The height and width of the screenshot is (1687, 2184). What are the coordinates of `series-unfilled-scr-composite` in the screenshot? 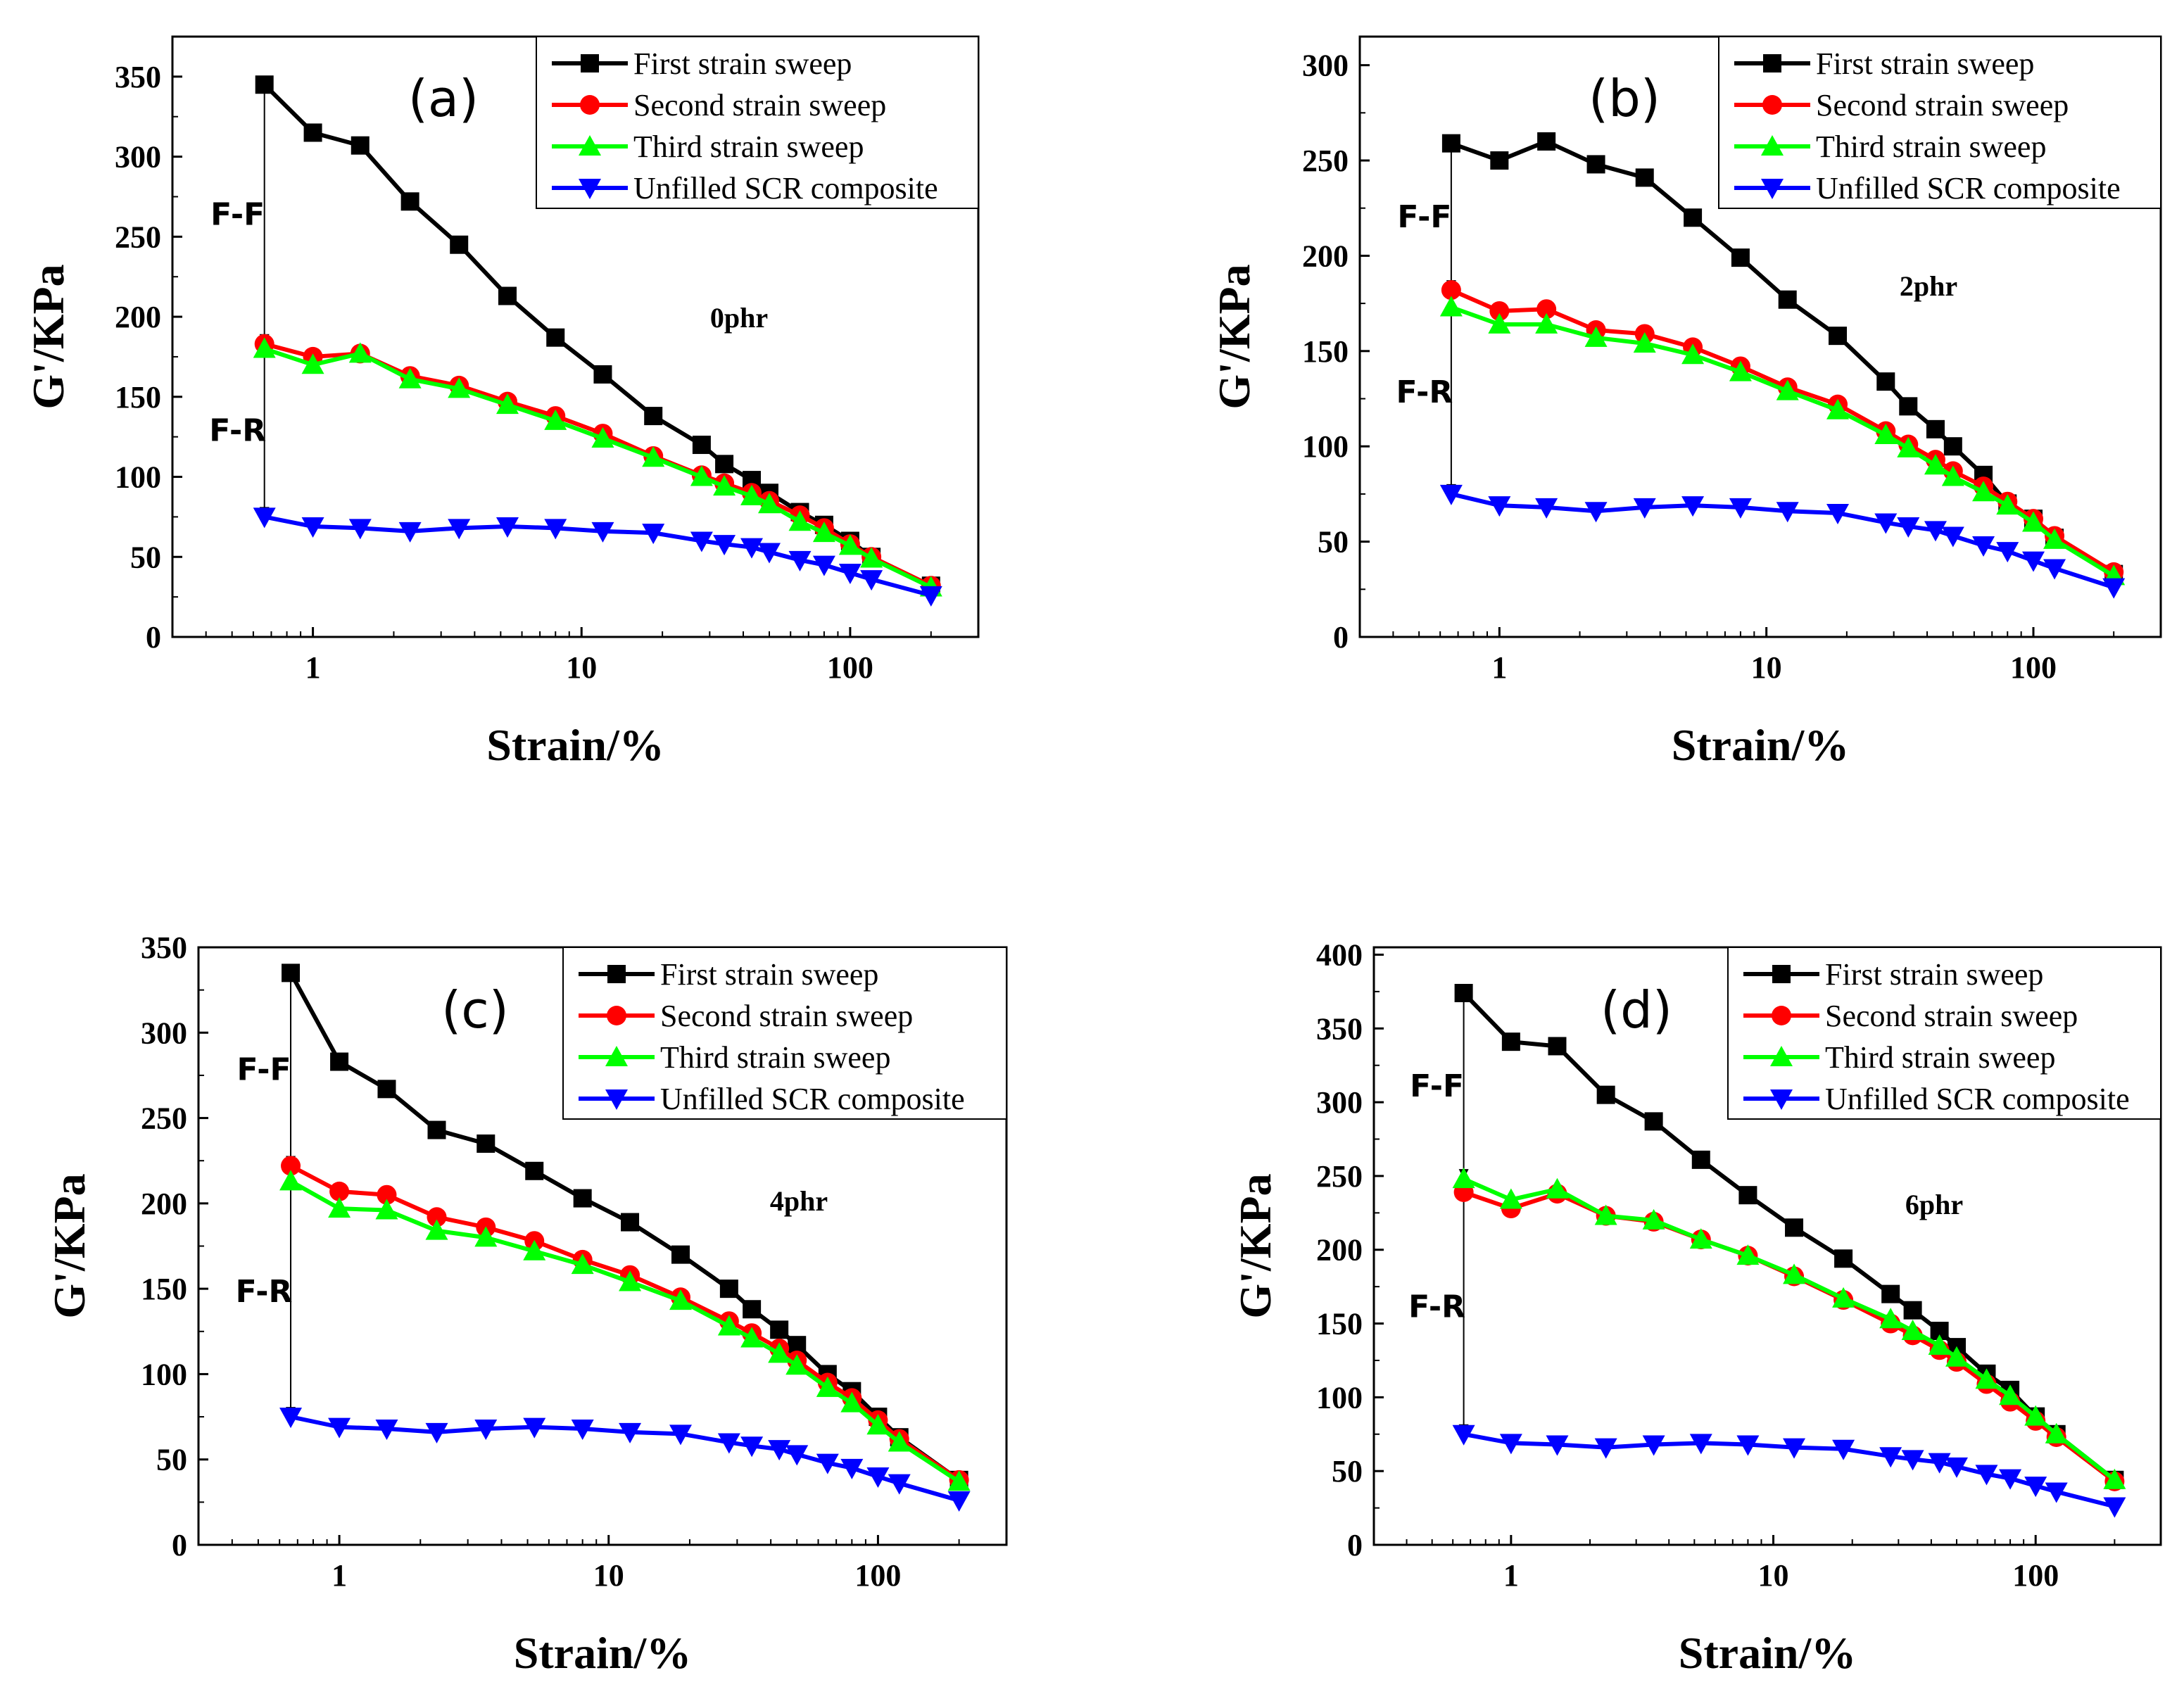 It's located at (625, 1460).